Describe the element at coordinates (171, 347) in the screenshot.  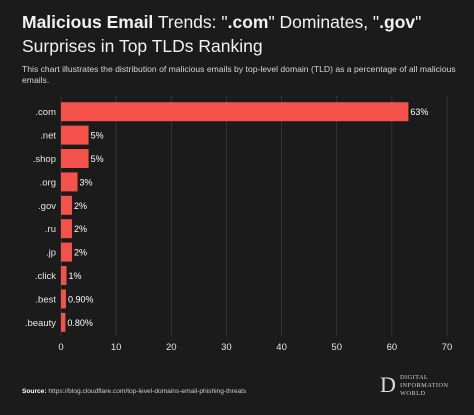
I see `x-tick-label: 20` at that location.